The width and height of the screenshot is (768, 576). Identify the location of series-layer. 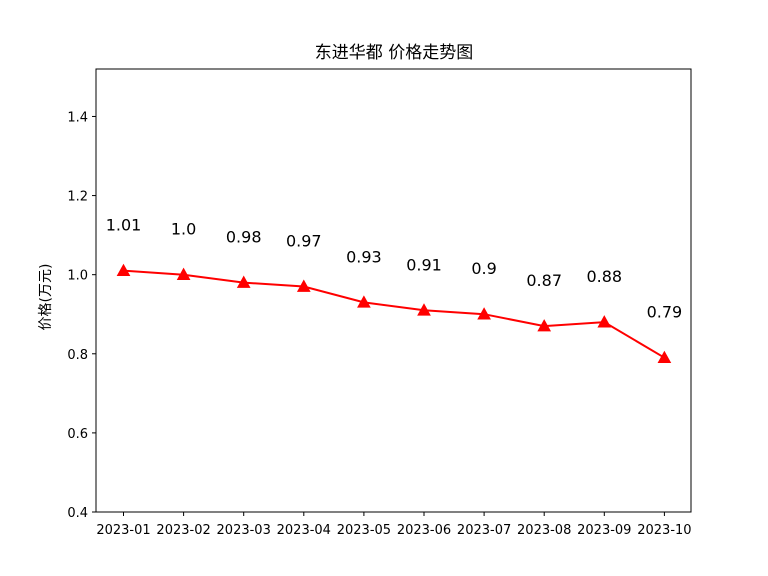
(394, 313).